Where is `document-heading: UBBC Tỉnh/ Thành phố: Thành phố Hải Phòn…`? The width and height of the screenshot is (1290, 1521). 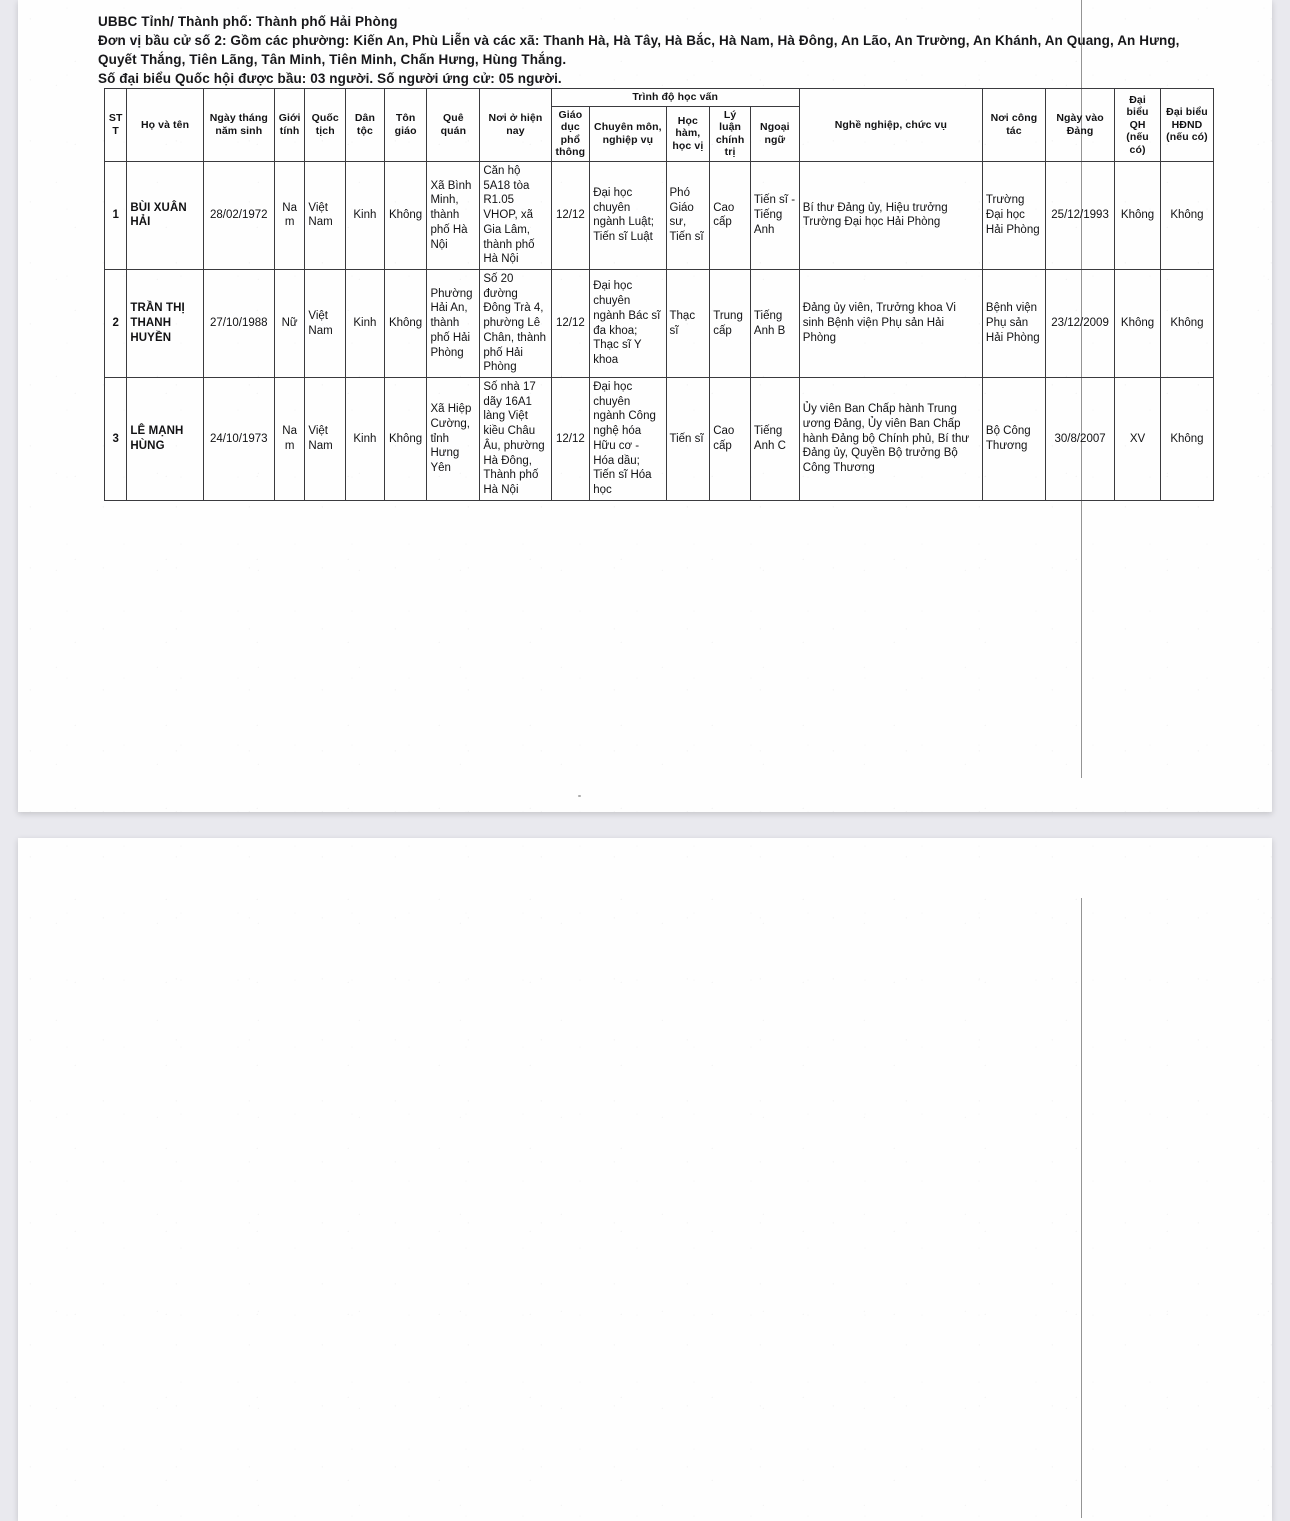 document-heading: UBBC Tỉnh/ Thành phố: Thành phố Hải Phòn… is located at coordinates (643, 50).